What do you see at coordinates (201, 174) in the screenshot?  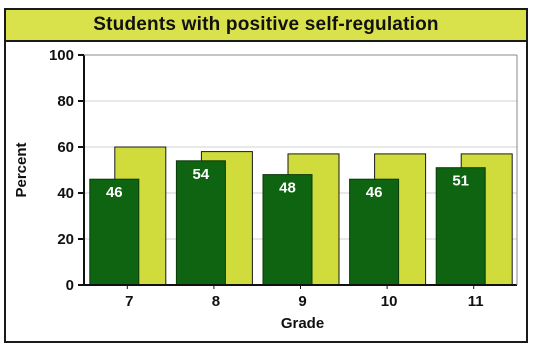 I see `bar-data-label: 54` at bounding box center [201, 174].